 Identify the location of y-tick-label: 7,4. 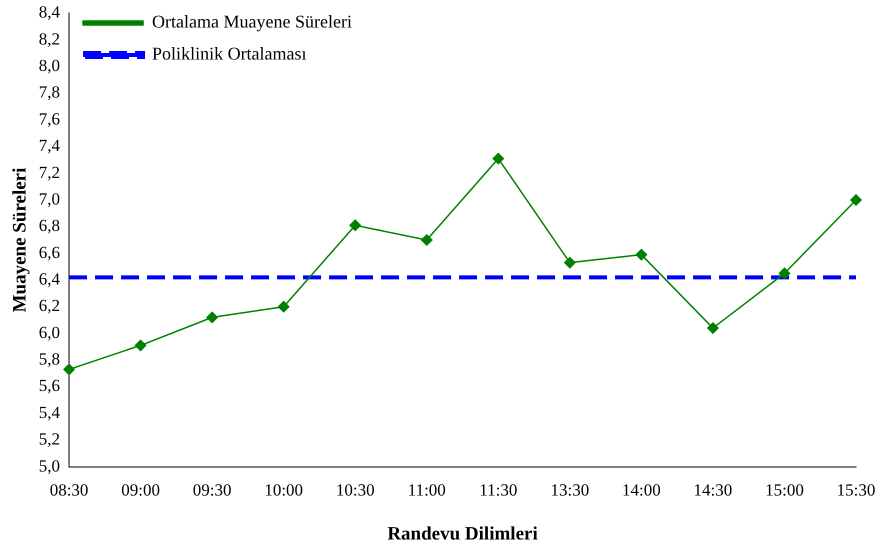
(49, 146).